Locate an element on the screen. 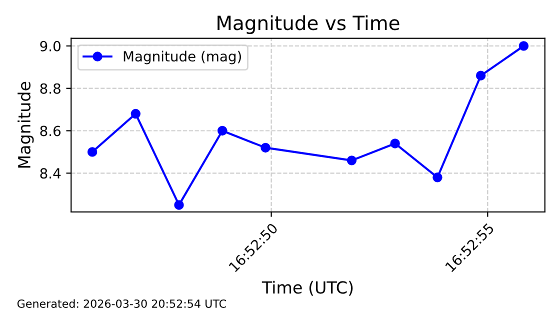 Image resolution: width=560 pixels, height=314 pixels. x-axis-title: Time (UTC) is located at coordinates (307, 288).